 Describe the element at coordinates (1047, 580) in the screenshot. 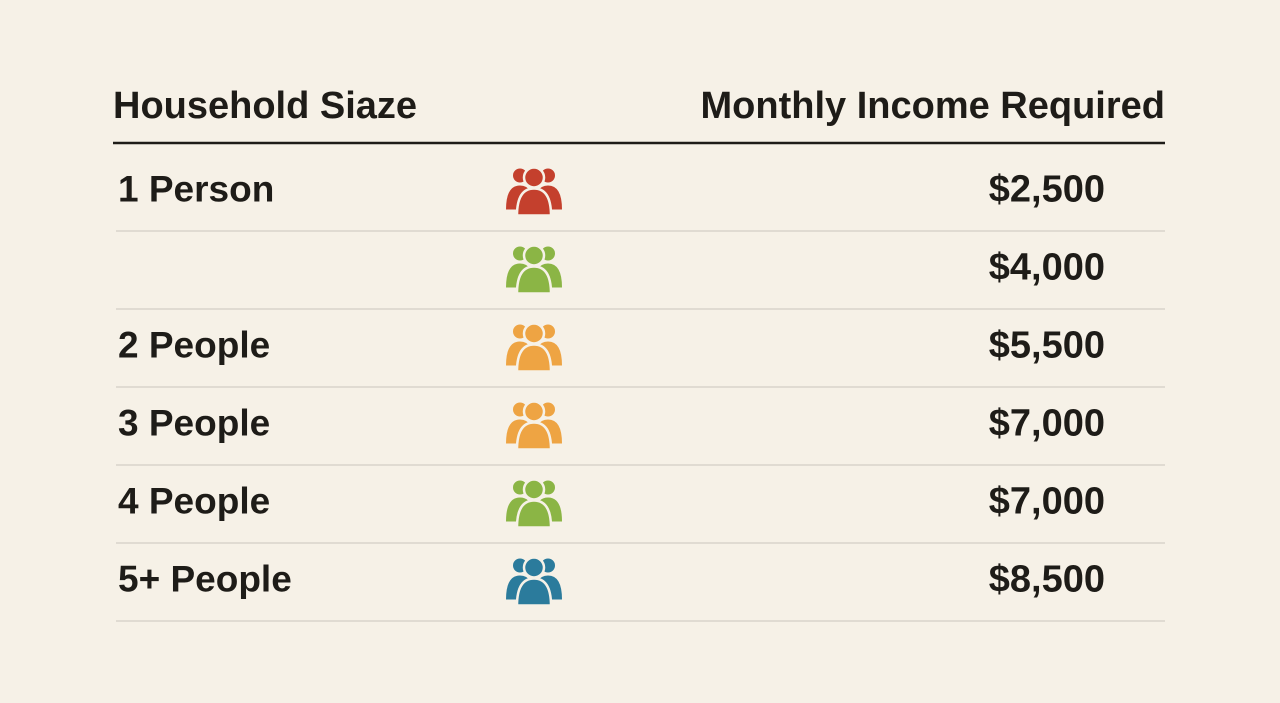

I see `income-value: $8,500` at that location.